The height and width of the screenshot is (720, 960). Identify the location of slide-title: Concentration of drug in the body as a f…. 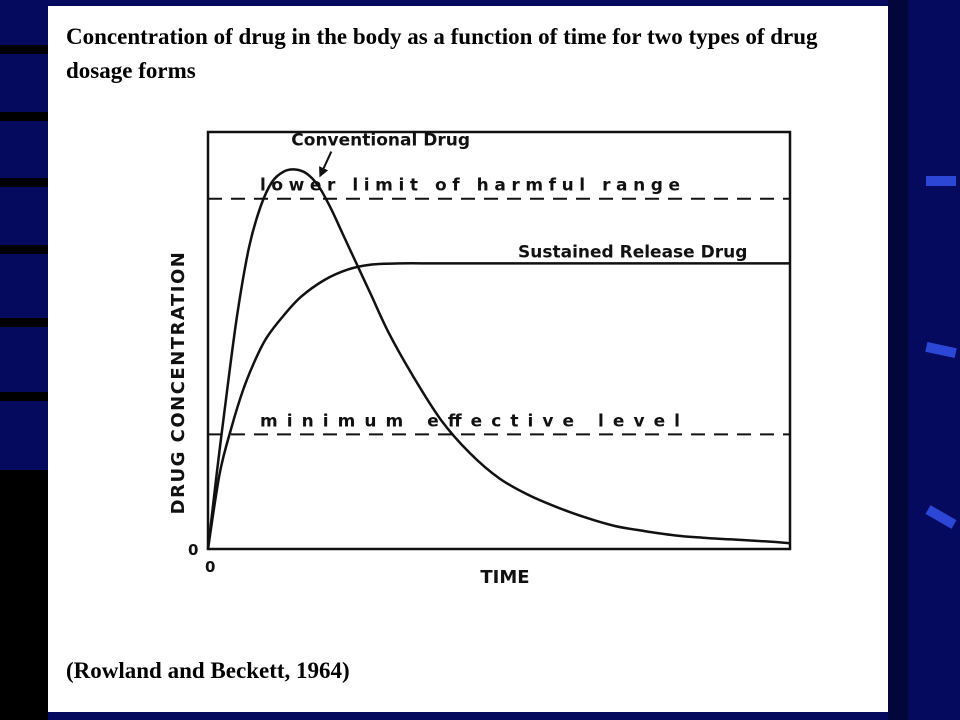
(442, 53).